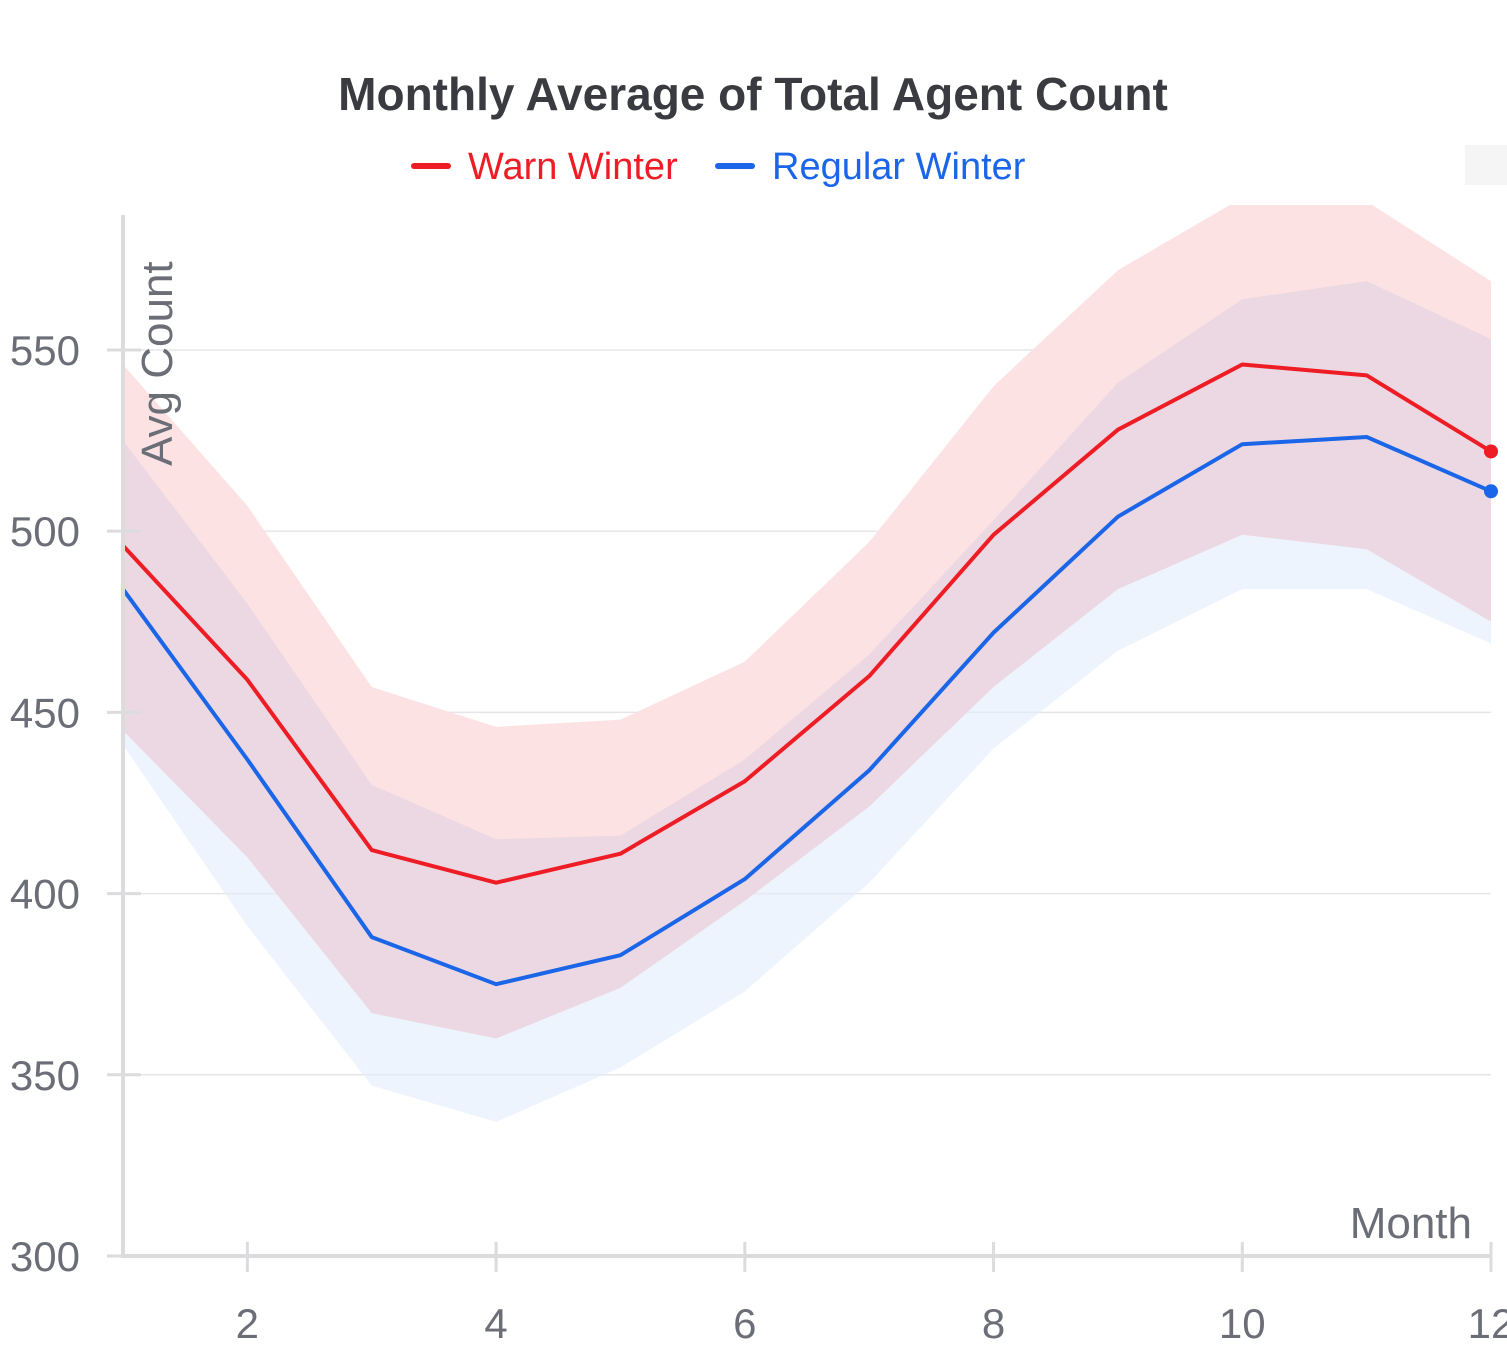 Image resolution: width=1507 pixels, height=1348 pixels. What do you see at coordinates (1486, 165) in the screenshot?
I see `modebar-stub` at bounding box center [1486, 165].